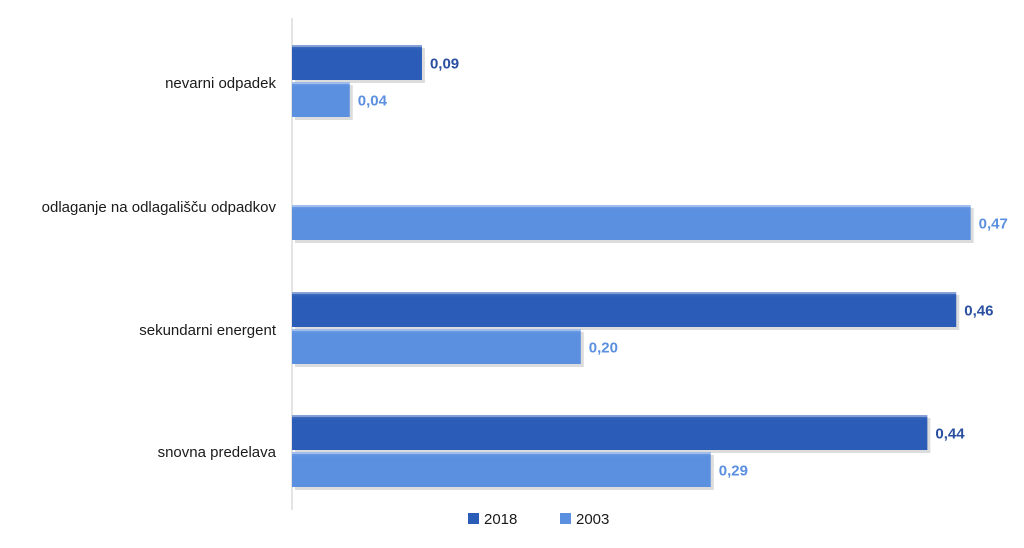 Image resolution: width=1024 pixels, height=548 pixels. Describe the element at coordinates (565, 518) in the screenshot. I see `legend-swatch-2003` at that location.